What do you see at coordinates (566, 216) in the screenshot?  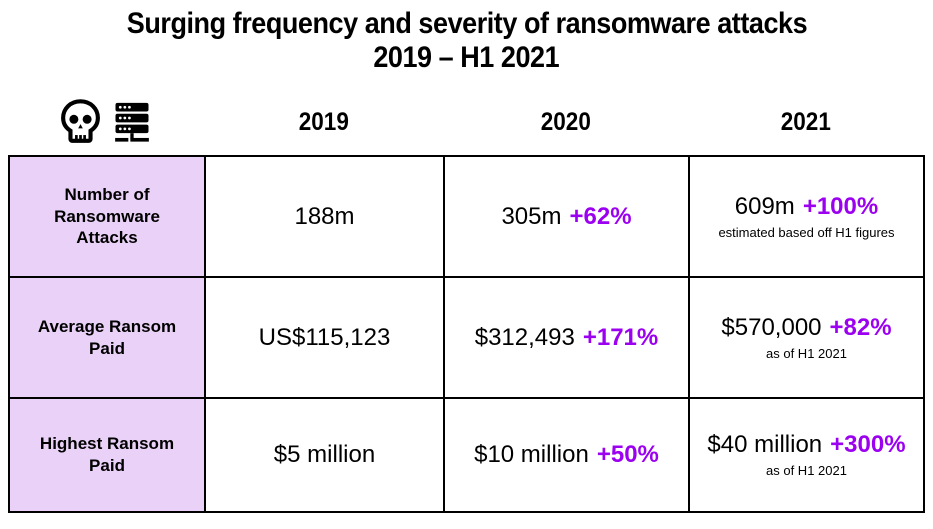 I see `value-cell: 305m +62%` at bounding box center [566, 216].